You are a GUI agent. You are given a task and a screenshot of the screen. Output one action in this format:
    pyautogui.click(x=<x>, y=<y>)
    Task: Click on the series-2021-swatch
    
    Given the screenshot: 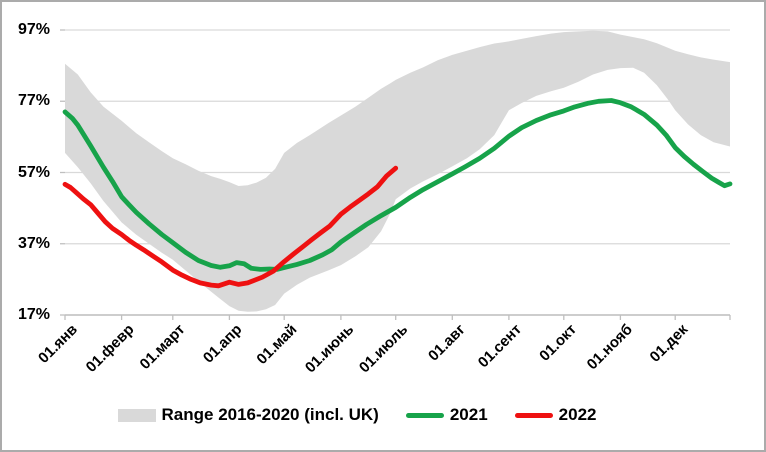 What is the action you would take?
    pyautogui.click(x=424, y=415)
    